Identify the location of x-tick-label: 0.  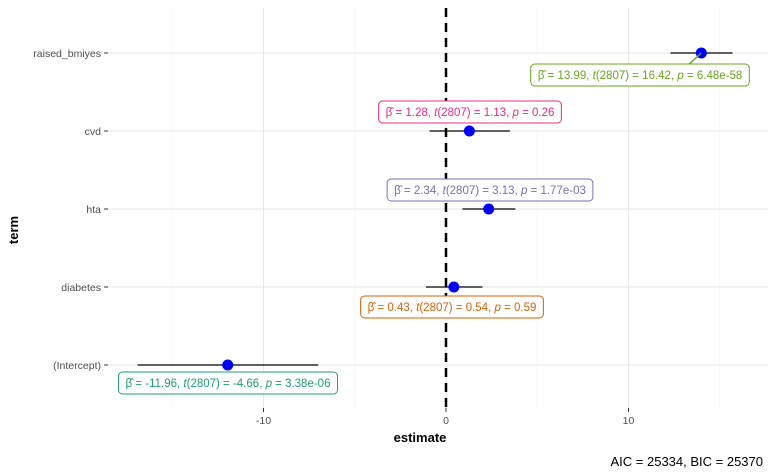
(446, 421).